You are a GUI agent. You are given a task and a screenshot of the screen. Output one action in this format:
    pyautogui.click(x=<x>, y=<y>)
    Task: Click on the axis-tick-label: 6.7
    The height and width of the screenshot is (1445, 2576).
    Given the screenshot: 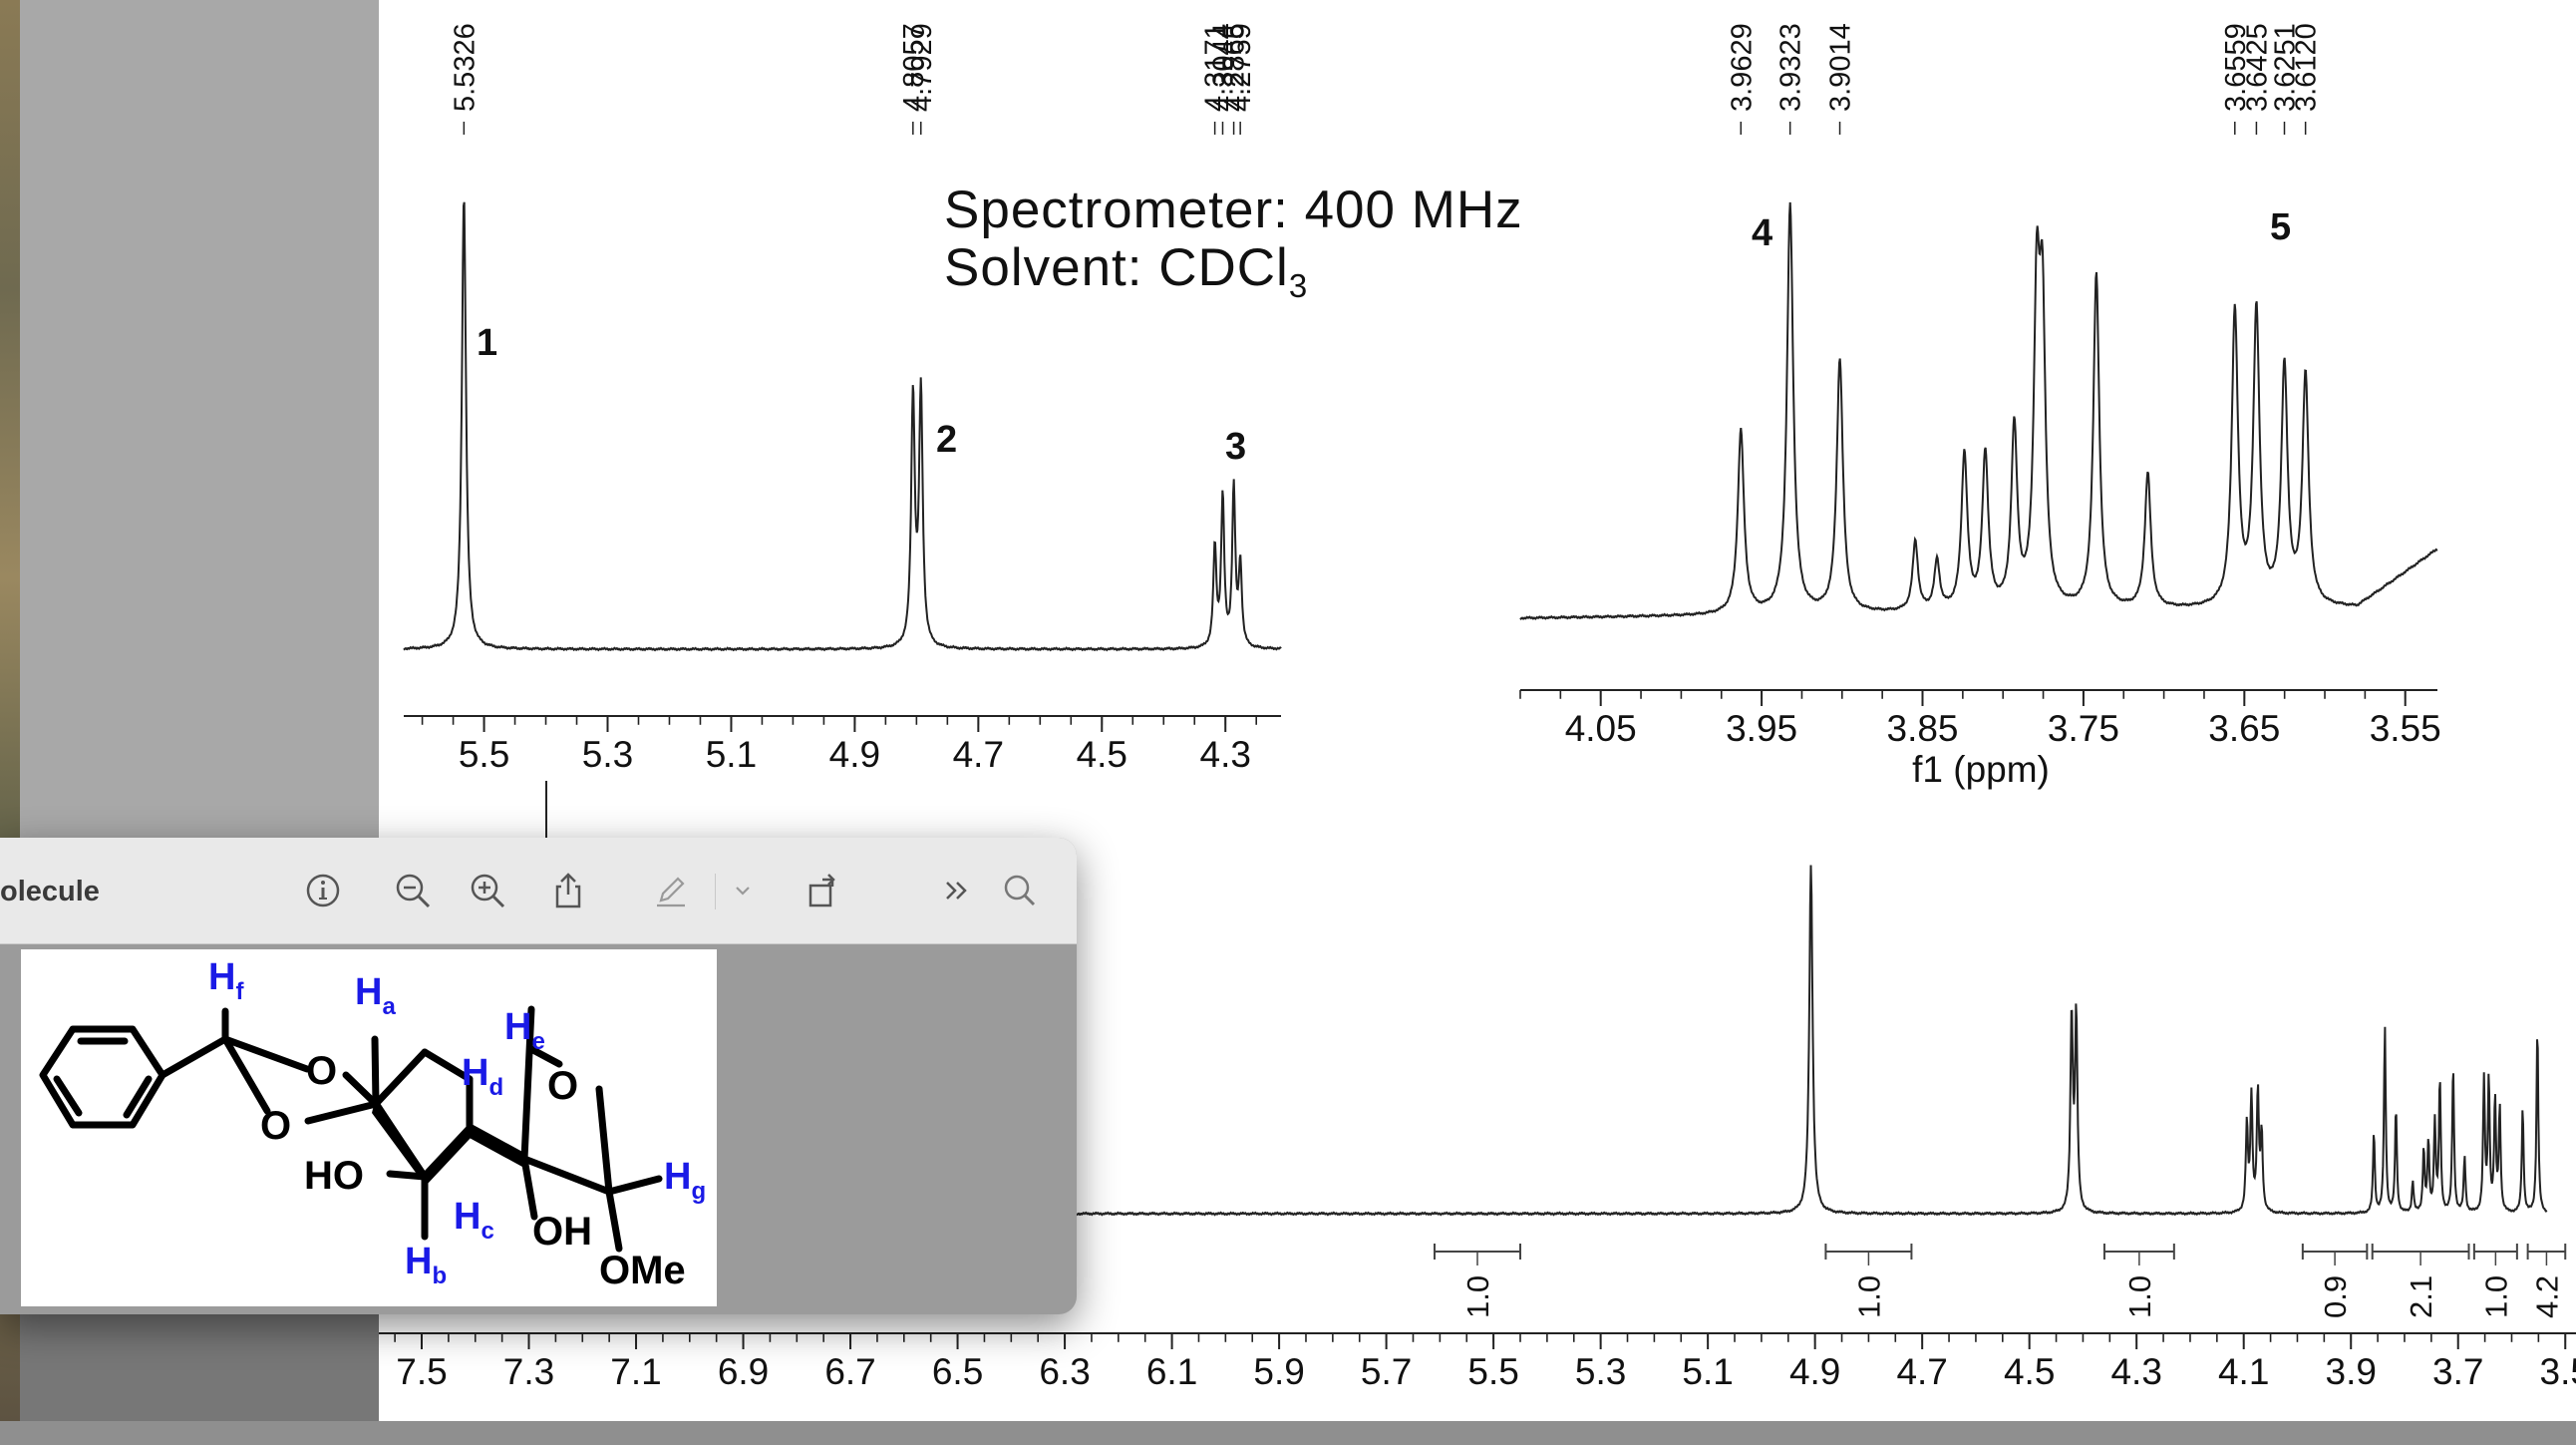 What is the action you would take?
    pyautogui.click(x=849, y=1372)
    